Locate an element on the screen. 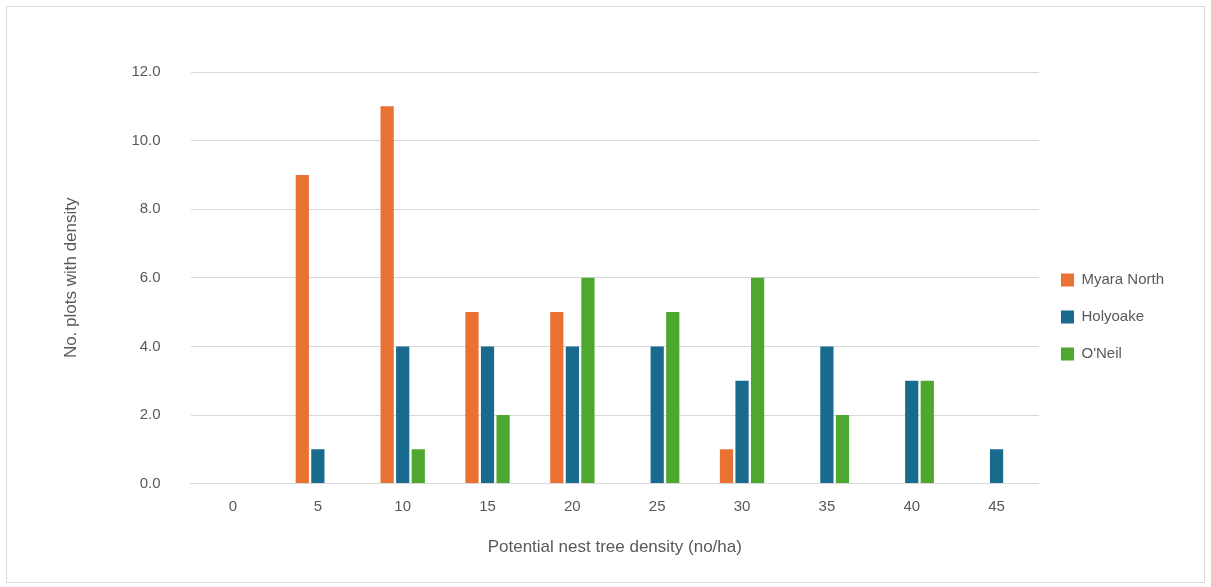  y-tick-label: 8.0 is located at coordinates (150, 208).